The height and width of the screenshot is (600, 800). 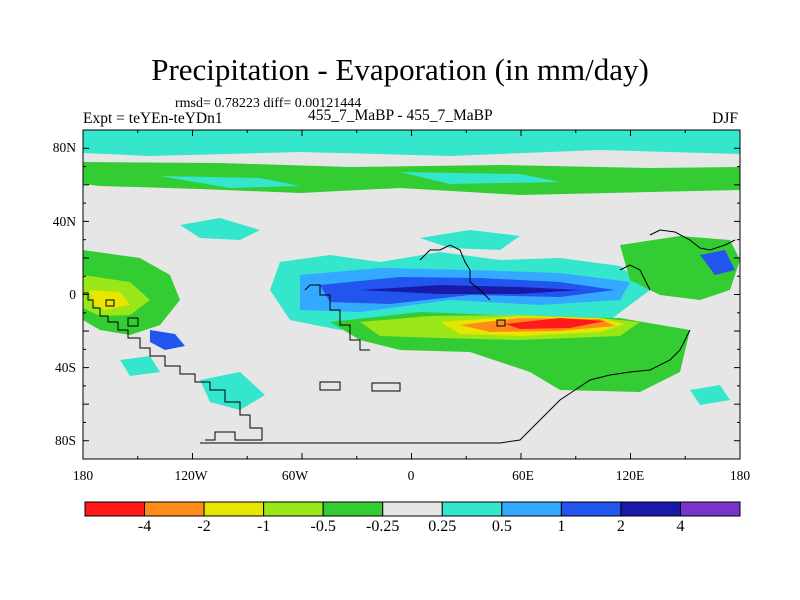 I want to click on x-tick-label-120e: 120E, so click(x=630, y=475).